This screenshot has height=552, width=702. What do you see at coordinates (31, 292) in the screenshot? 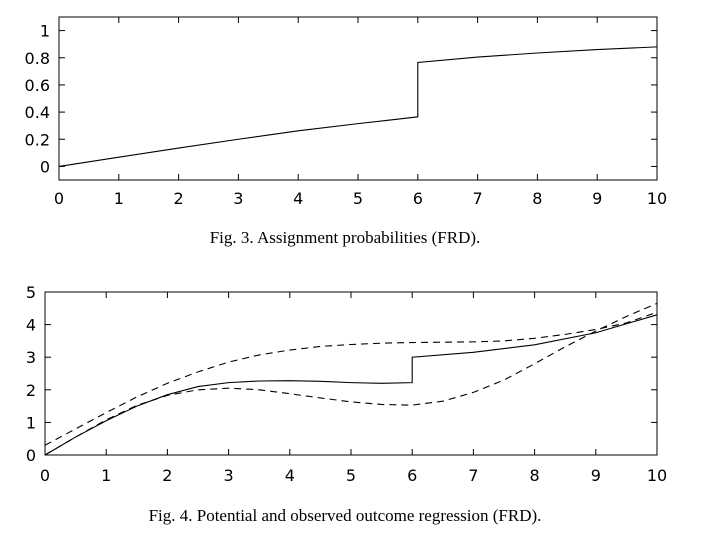
I see `fig4-y-tick-label: 5` at bounding box center [31, 292].